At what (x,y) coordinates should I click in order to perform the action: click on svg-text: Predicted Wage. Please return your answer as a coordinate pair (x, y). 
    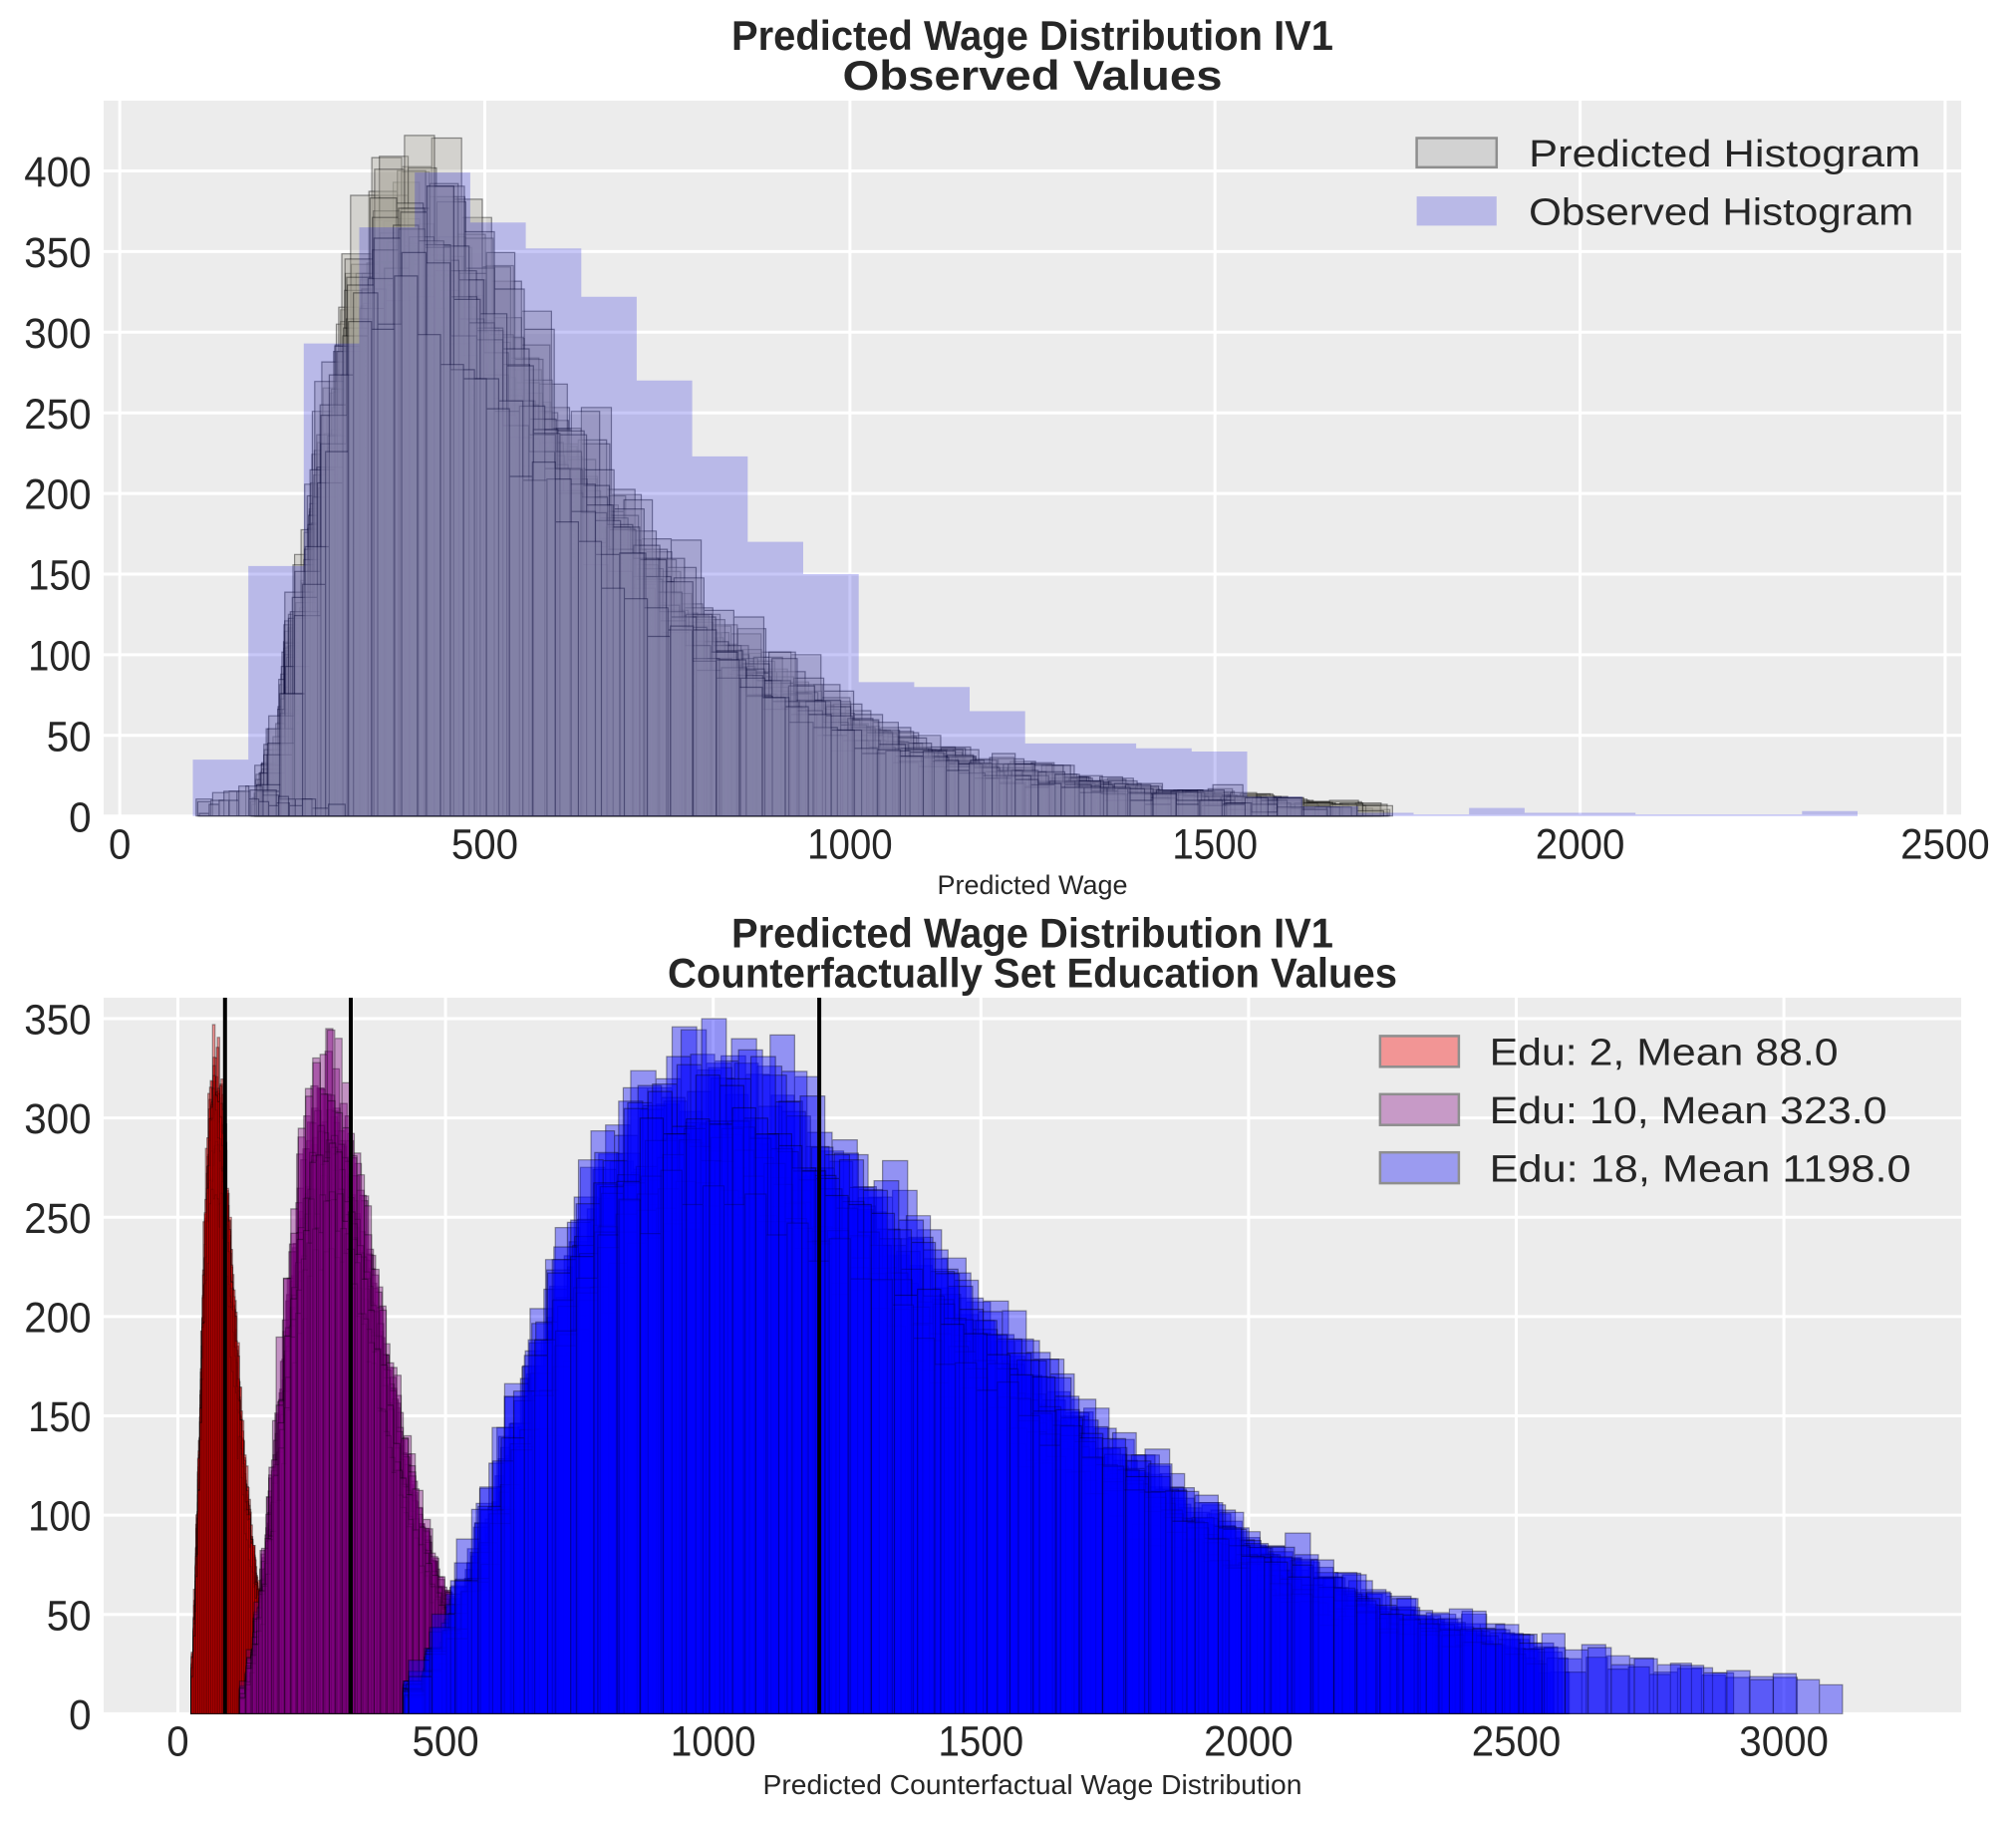
    Looking at the image, I should click on (1032, 885).